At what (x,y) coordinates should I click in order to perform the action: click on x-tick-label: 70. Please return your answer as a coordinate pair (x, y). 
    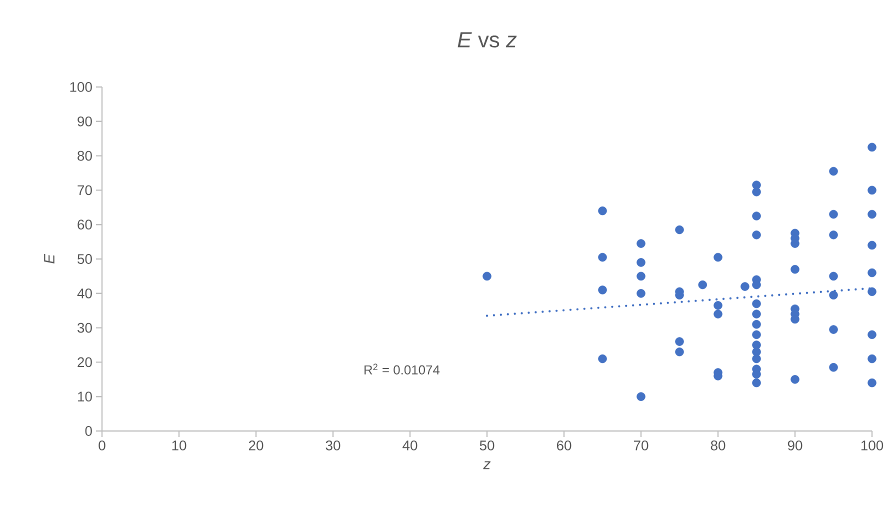
    Looking at the image, I should click on (641, 445).